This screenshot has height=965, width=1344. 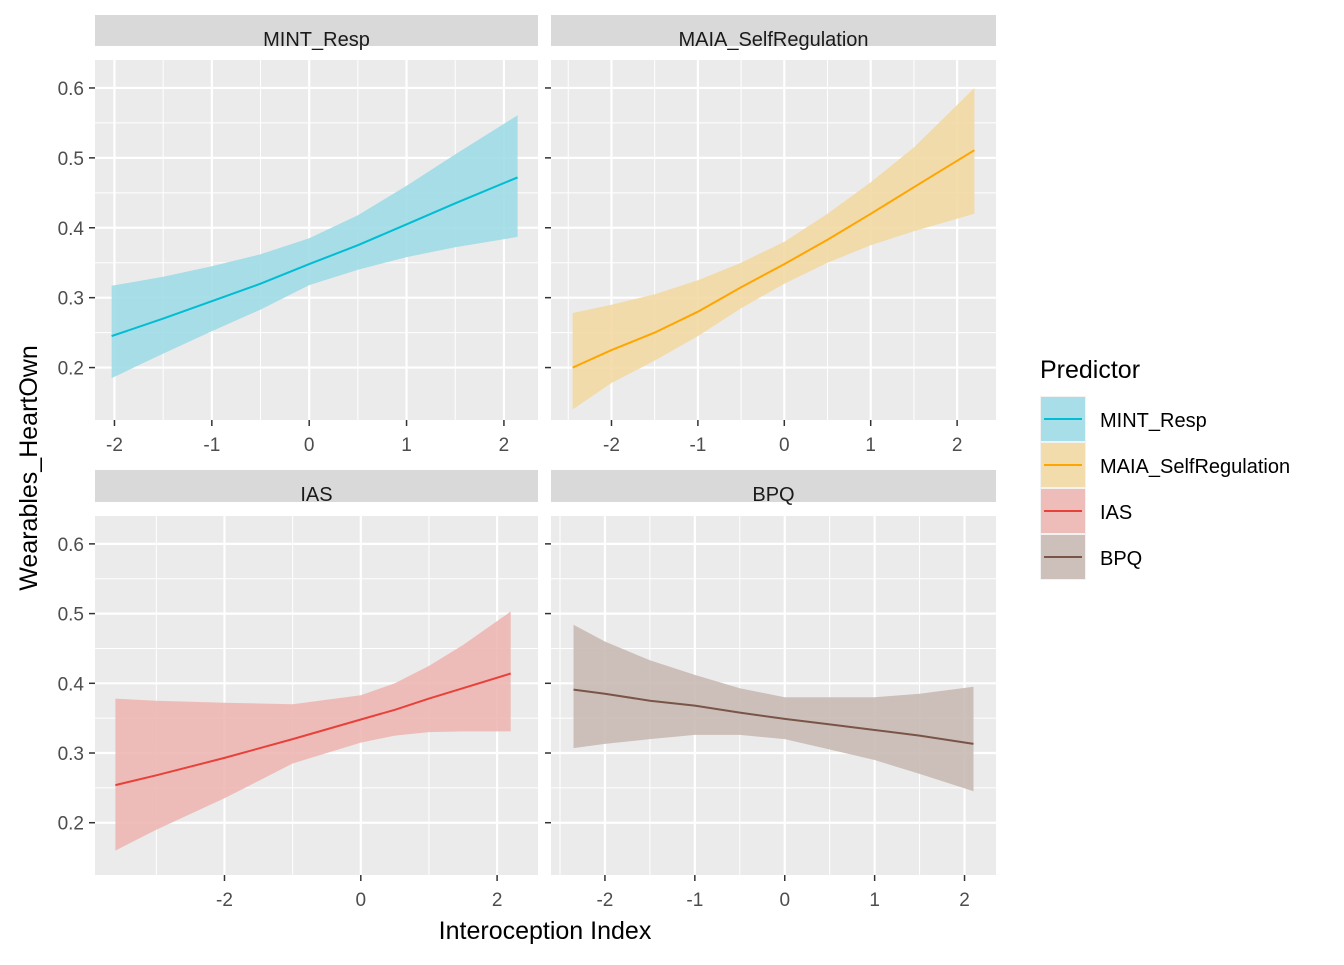 I want to click on y-axis-title: Wearables_HeartOwn, so click(x=29, y=467).